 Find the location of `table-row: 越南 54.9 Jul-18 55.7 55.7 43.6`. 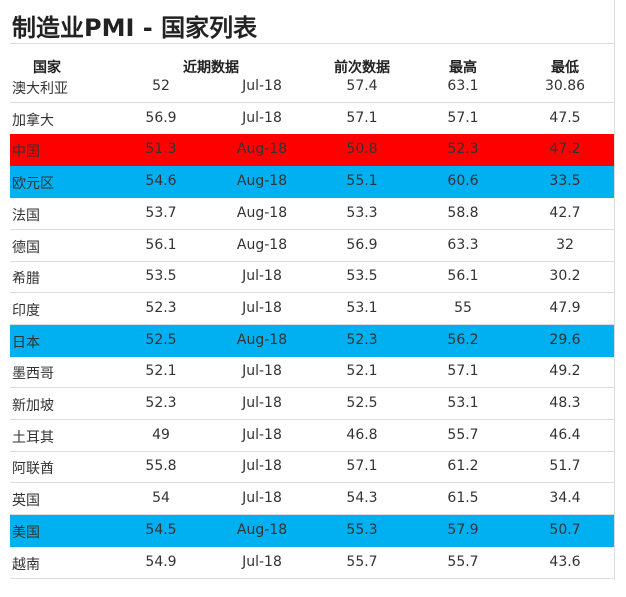

table-row: 越南 54.9 Jul-18 55.7 55.7 43.6 is located at coordinates (312, 563).